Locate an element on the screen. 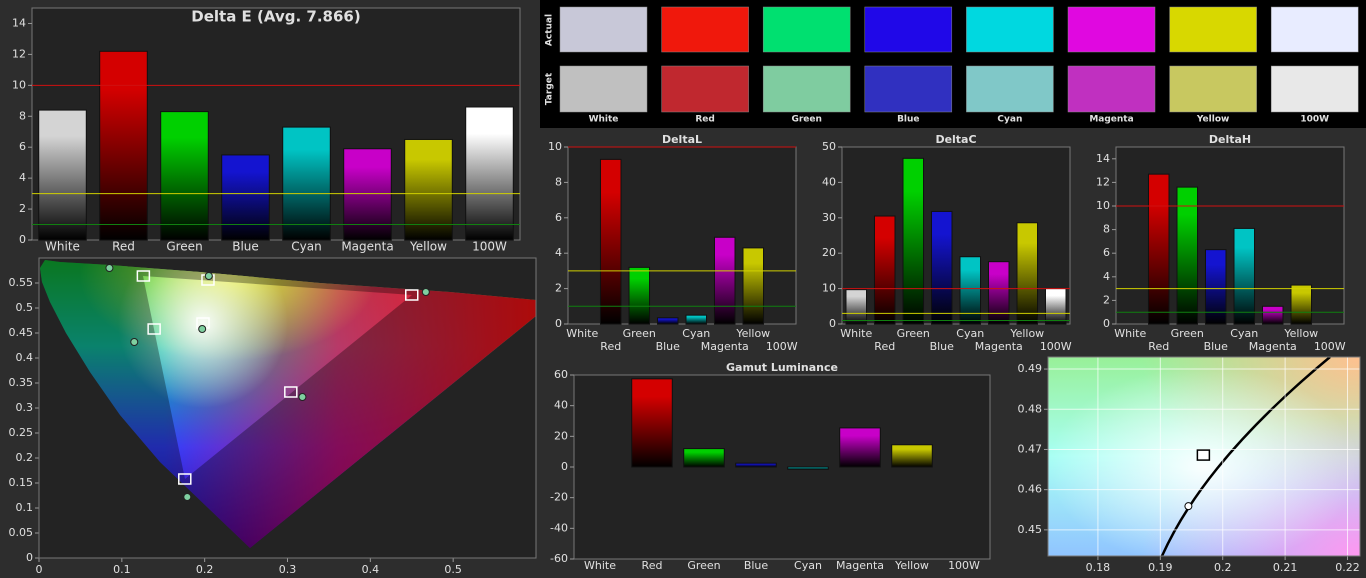 The height and width of the screenshot is (578, 1366). y-tick-label: 60 is located at coordinates (561, 374).